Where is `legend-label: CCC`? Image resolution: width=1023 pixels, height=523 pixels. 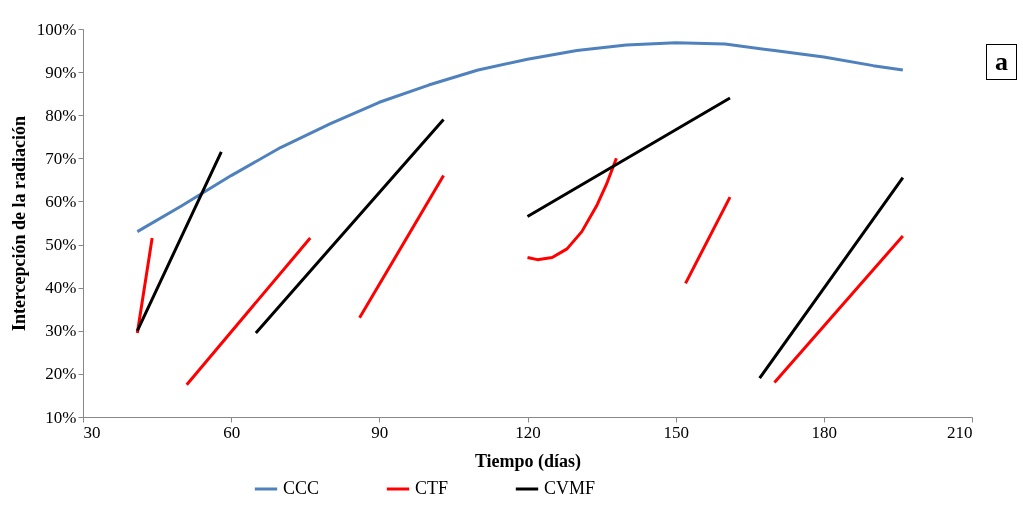
legend-label: CCC is located at coordinates (301, 488).